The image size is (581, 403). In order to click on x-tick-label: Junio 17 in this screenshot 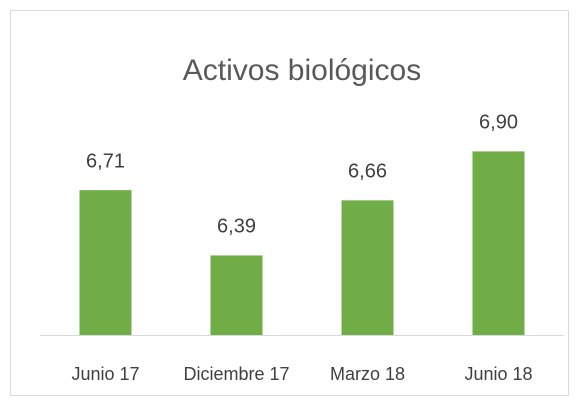, I will do `click(105, 374)`.